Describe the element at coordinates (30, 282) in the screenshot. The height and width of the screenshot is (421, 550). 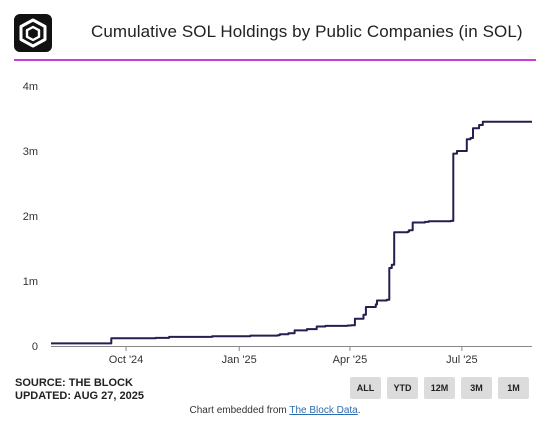
I see `y-tick-label: 1m` at that location.